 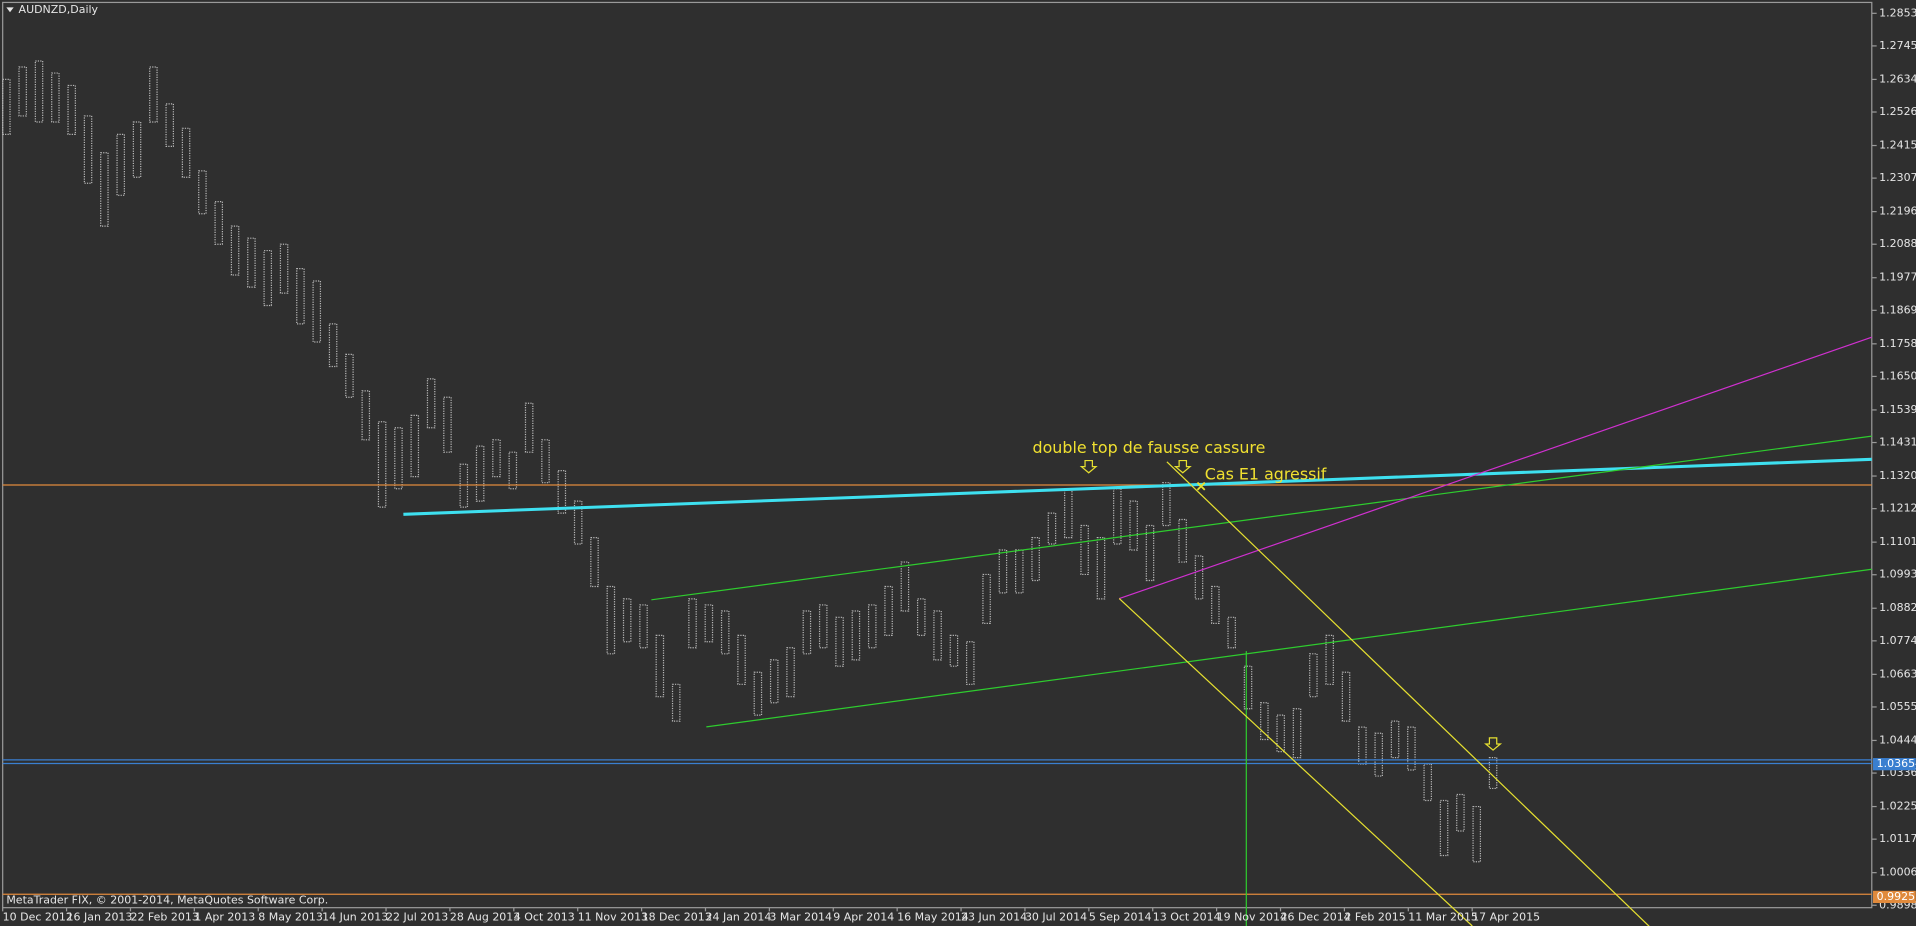 What do you see at coordinates (1897, 640) in the screenshot?
I see `y-tick-label: 1.07740` at bounding box center [1897, 640].